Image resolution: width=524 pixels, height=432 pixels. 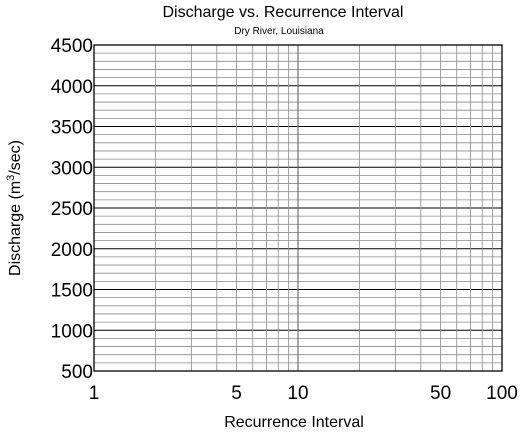 What do you see at coordinates (72, 250) in the screenshot?
I see `y-tick-label: 2000` at bounding box center [72, 250].